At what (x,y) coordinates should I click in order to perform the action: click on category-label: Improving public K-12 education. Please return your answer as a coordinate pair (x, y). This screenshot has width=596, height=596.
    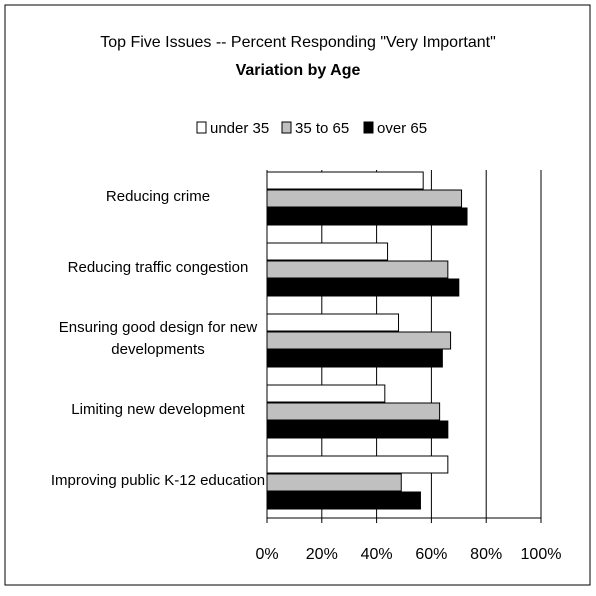
    Looking at the image, I should click on (158, 480).